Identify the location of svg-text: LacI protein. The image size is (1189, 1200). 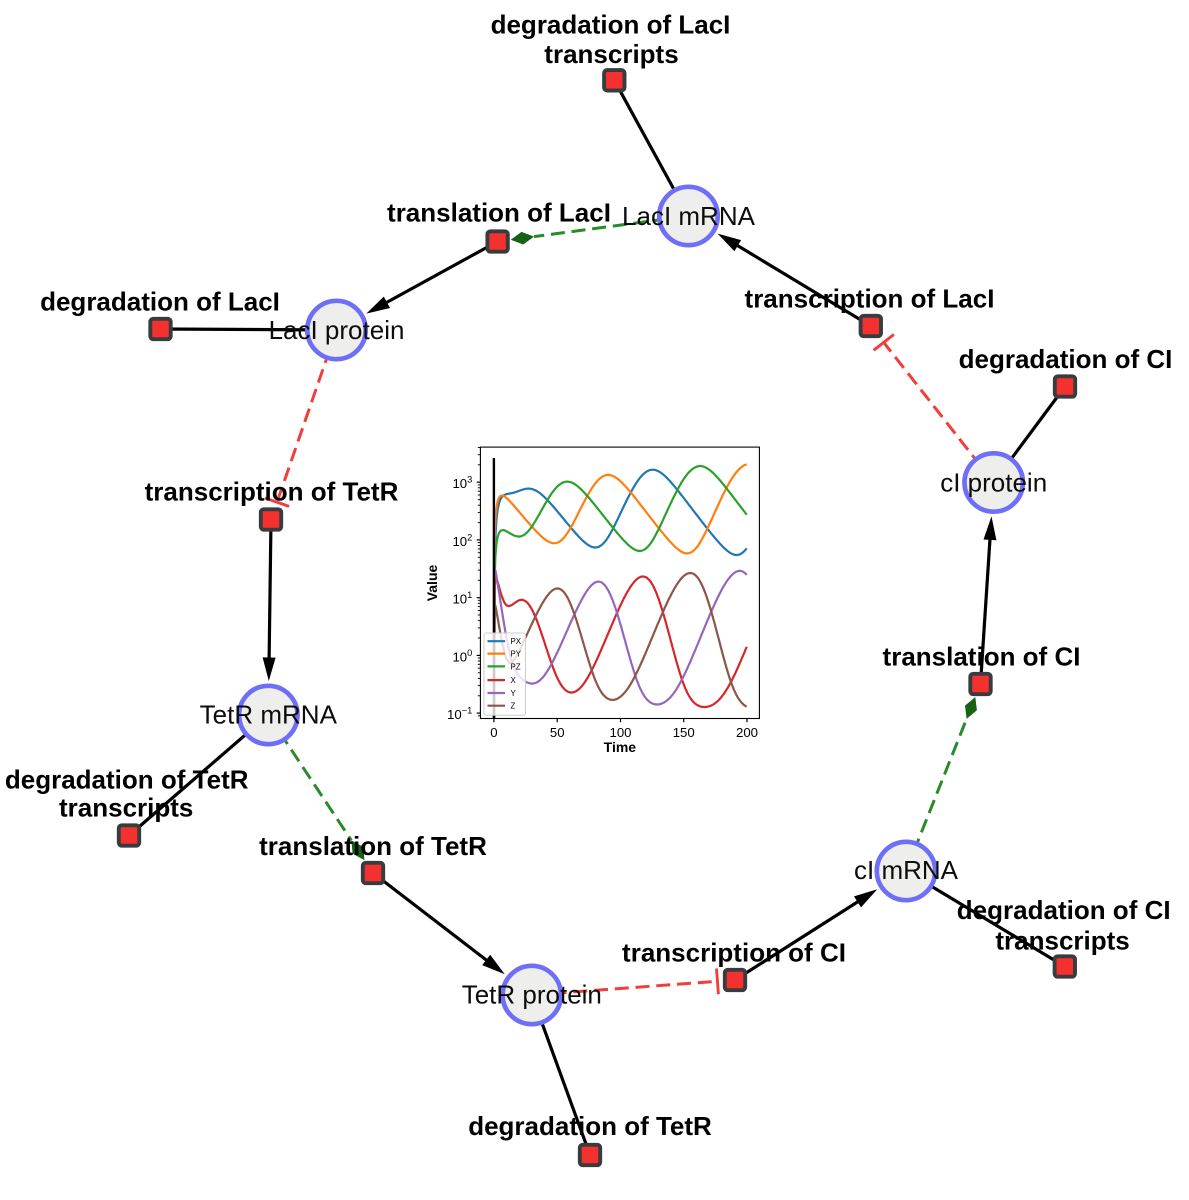
(337, 330).